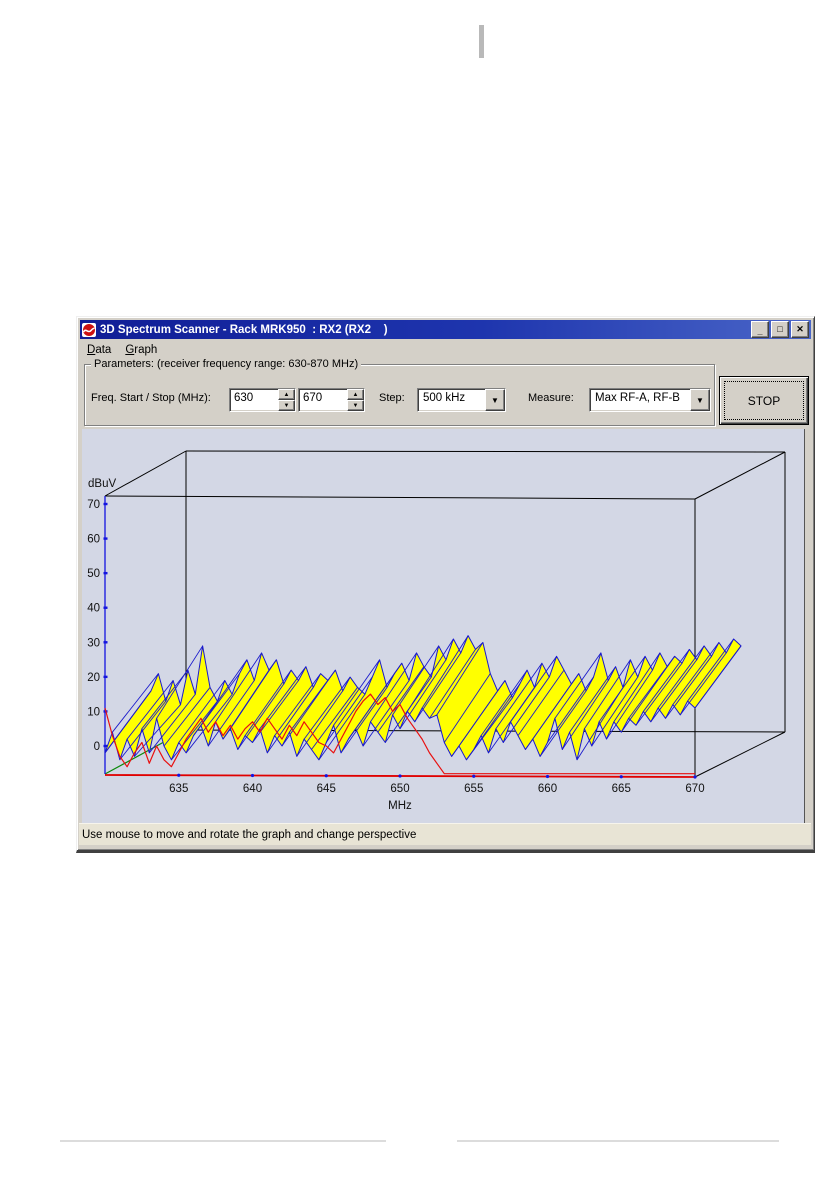 Image resolution: width=839 pixels, height=1191 pixels. What do you see at coordinates (93, 505) in the screenshot?
I see `svg-text: 70` at bounding box center [93, 505].